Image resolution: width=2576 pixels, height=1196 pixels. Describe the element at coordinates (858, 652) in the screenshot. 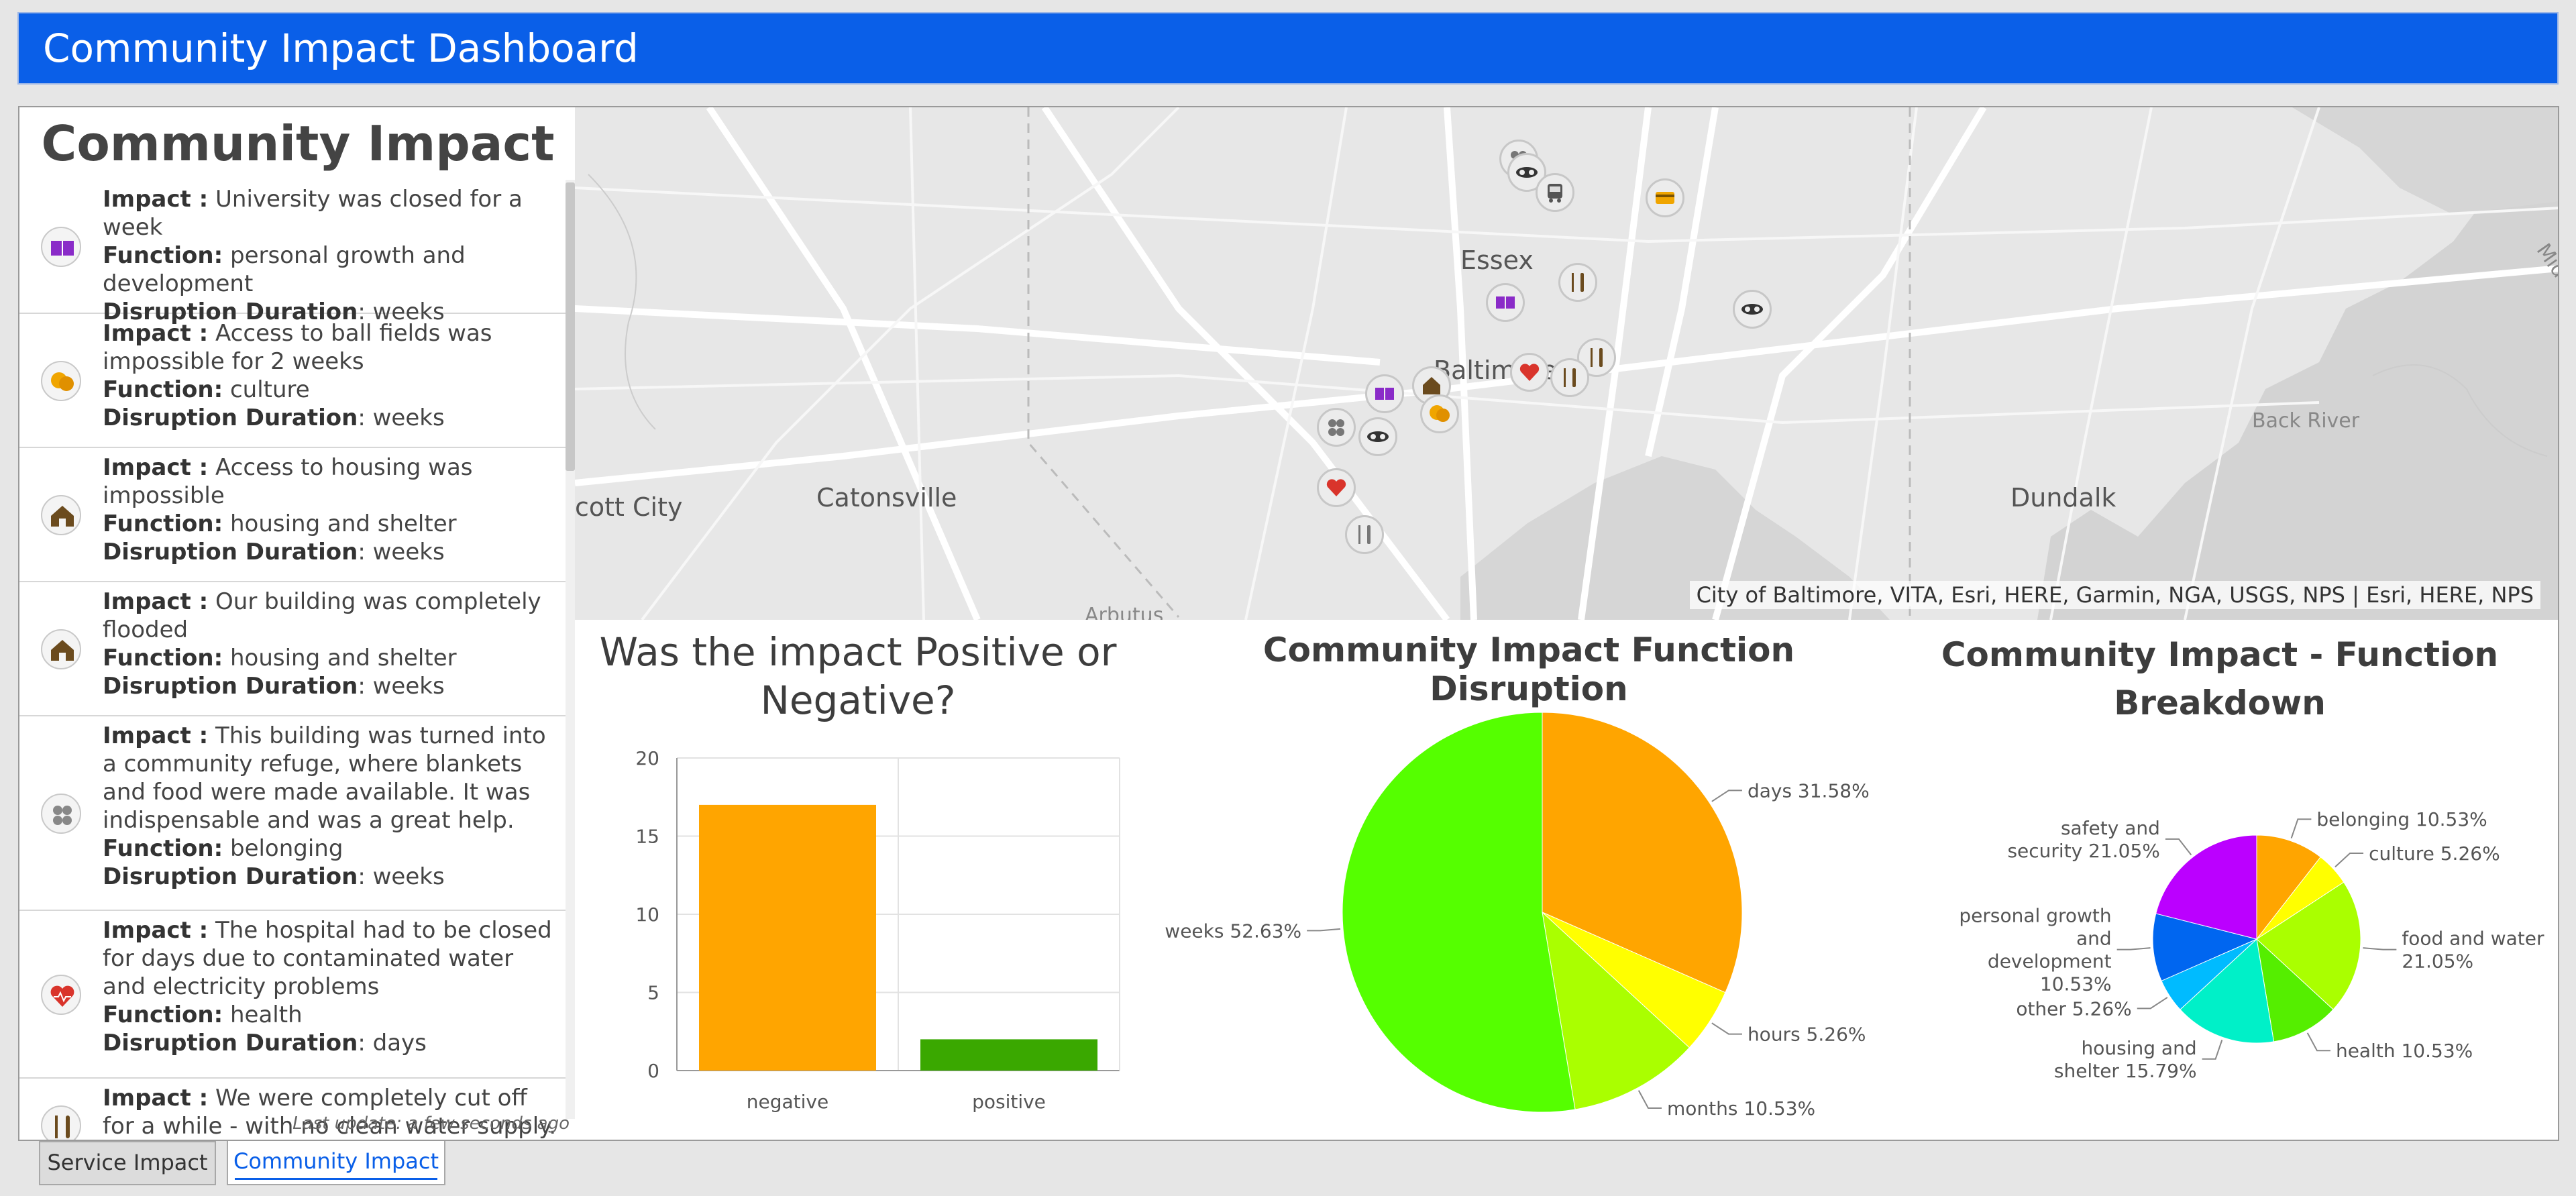

I see `bar-chart-title-line1: Was the impact Positive or` at that location.